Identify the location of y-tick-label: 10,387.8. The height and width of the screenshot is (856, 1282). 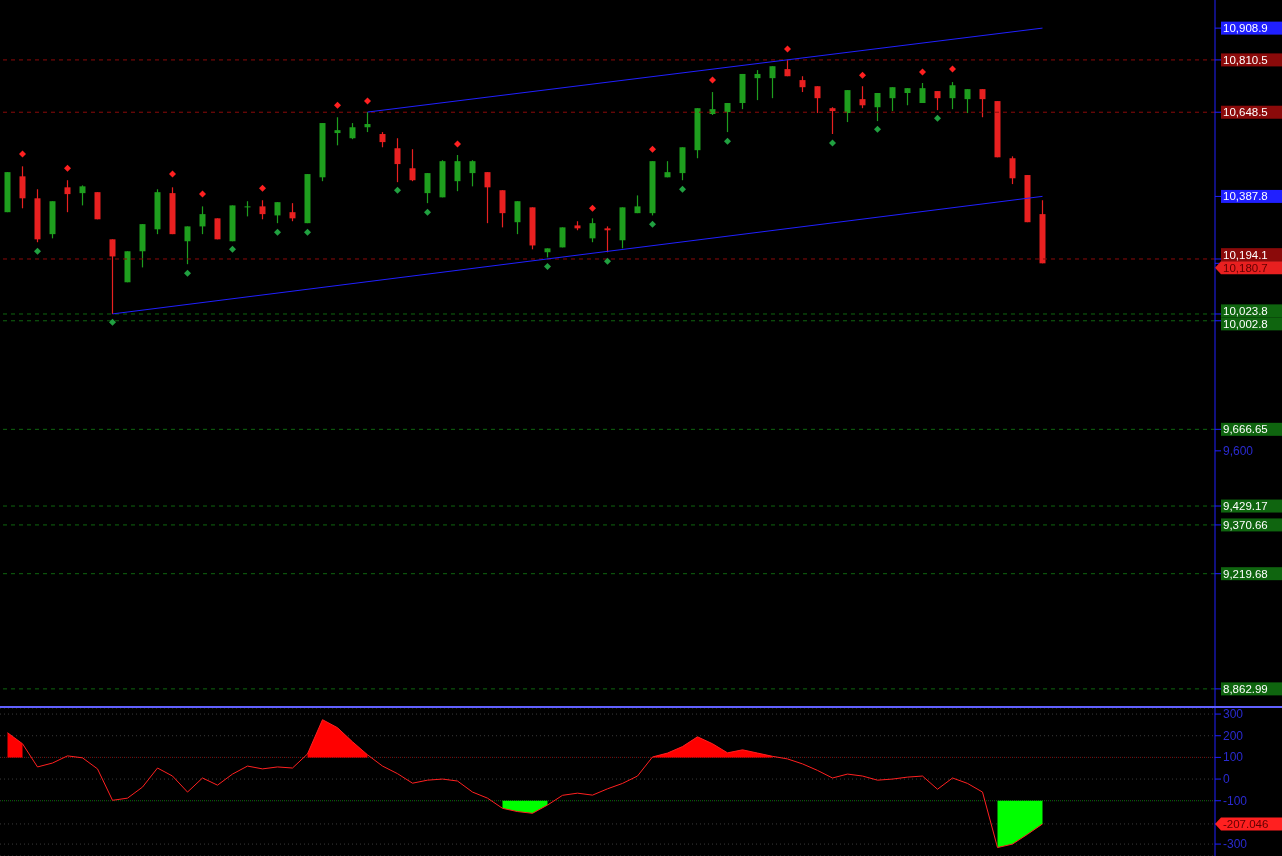
(1245, 196).